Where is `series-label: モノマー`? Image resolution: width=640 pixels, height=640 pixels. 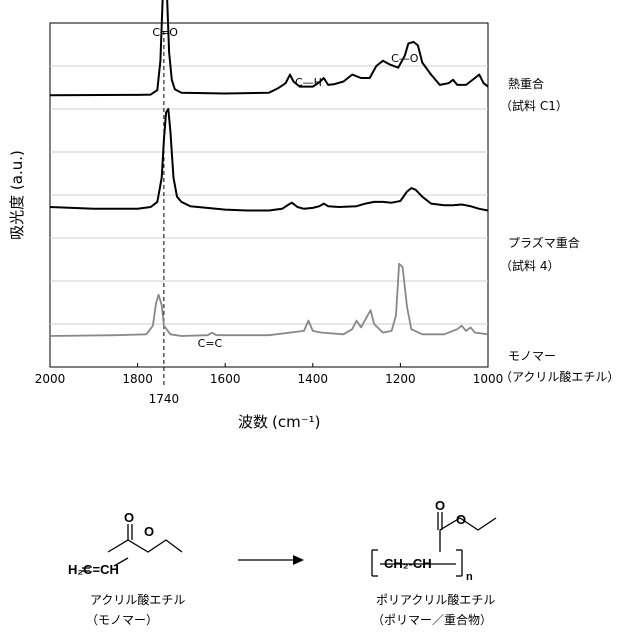
series-label: モノマー is located at coordinates (532, 356).